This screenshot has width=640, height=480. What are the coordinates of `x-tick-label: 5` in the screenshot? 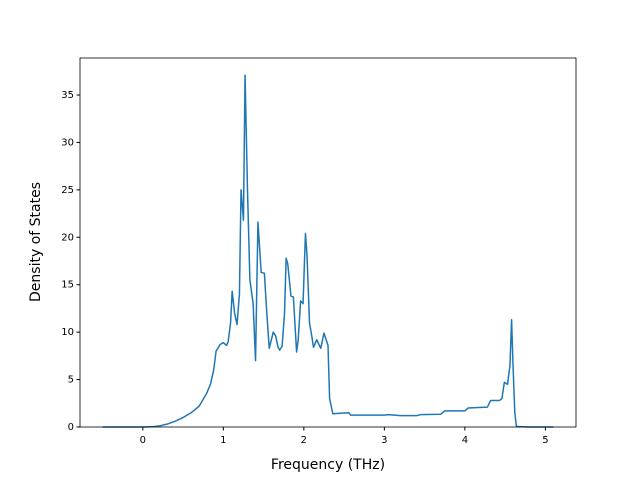 It's located at (545, 440).